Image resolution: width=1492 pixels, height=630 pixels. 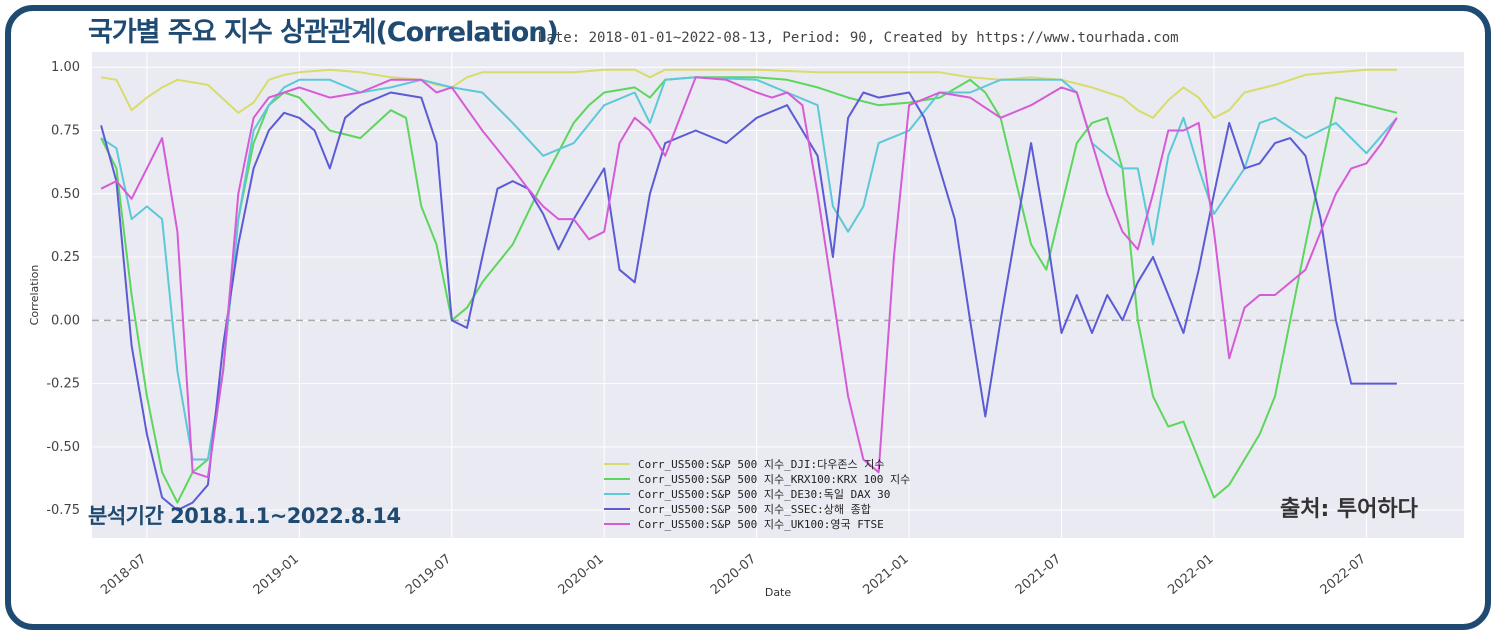 What do you see at coordinates (34, 295) in the screenshot?
I see `y-axis-label: Correlation` at bounding box center [34, 295].